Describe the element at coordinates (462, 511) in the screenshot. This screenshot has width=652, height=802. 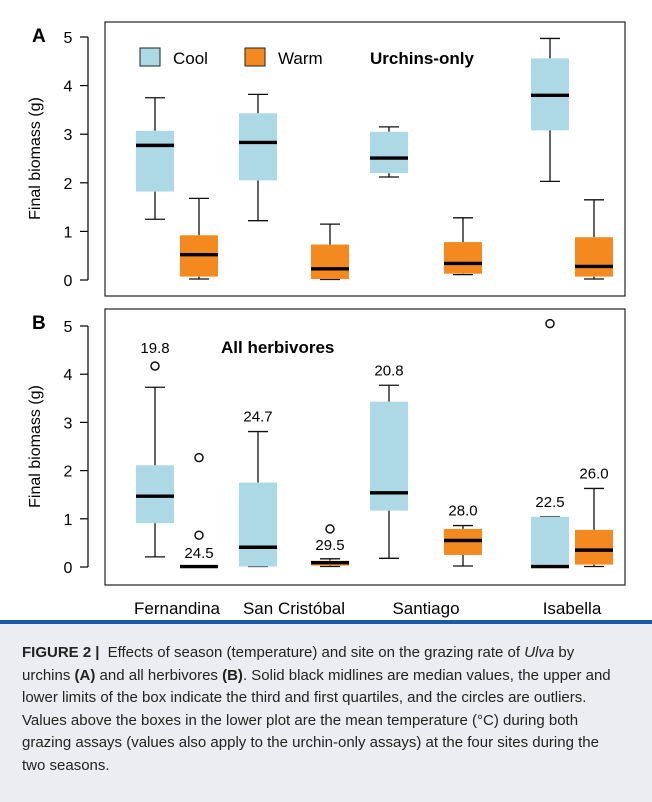
I see `temperature-label: 28.0` at that location.